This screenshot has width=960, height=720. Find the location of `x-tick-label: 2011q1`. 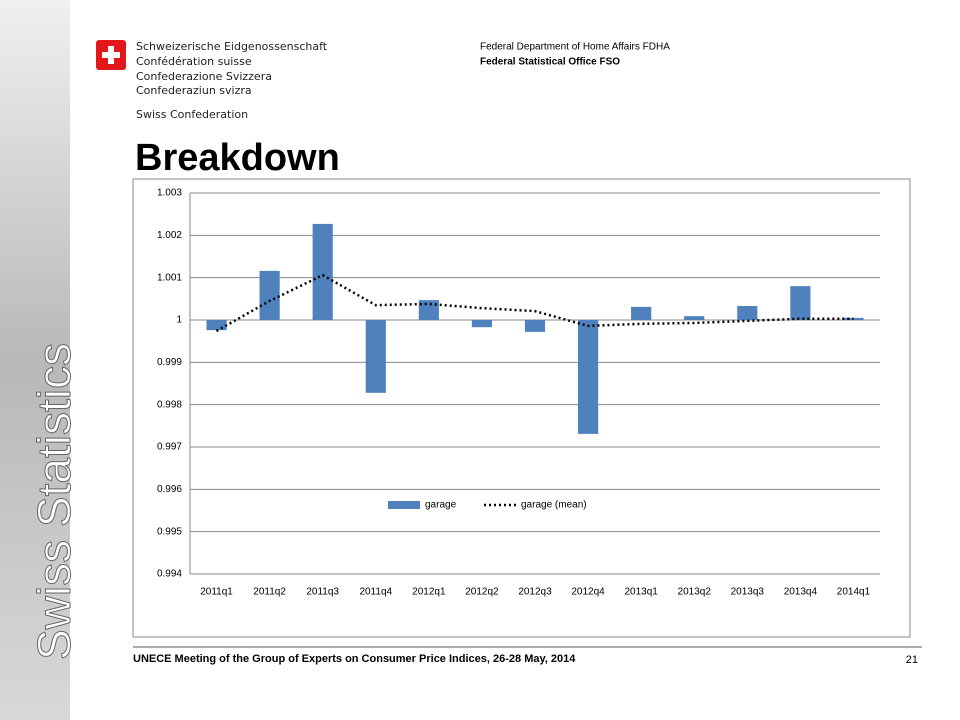

x-tick-label: 2011q1 is located at coordinates (216, 592).